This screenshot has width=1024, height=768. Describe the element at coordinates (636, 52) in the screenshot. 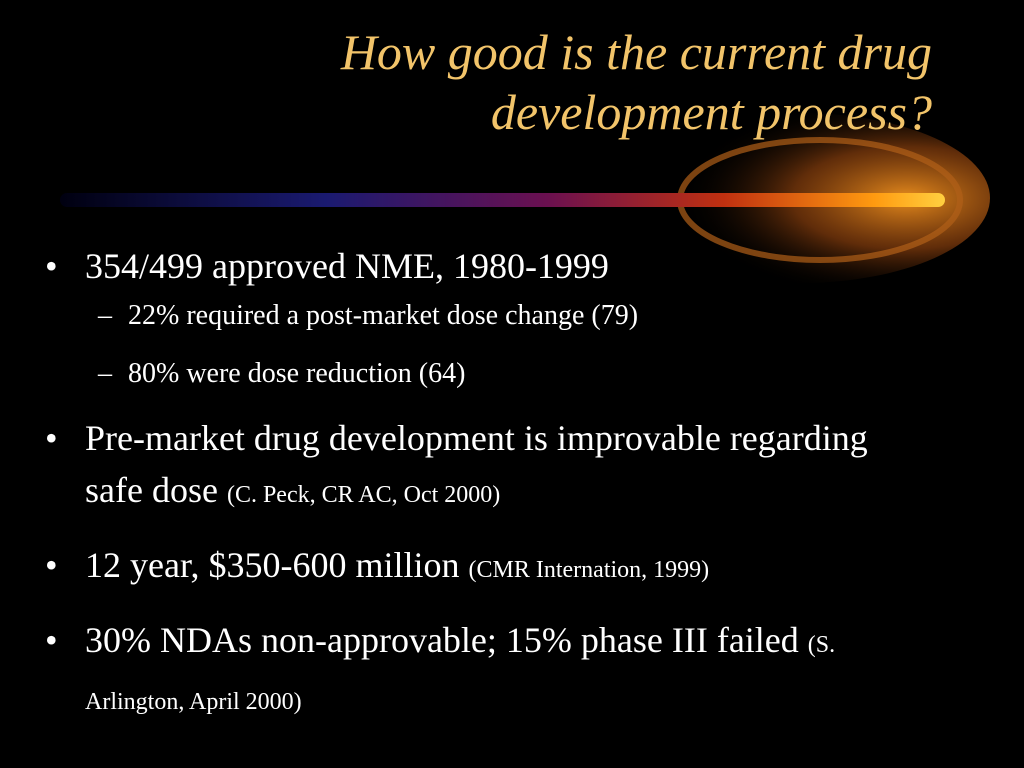

I see `title-line: How good is the current drug` at that location.